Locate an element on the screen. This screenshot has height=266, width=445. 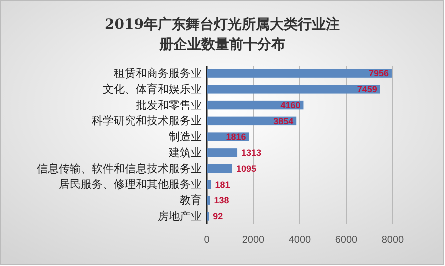
data-label: 138 is located at coordinates (222, 201).